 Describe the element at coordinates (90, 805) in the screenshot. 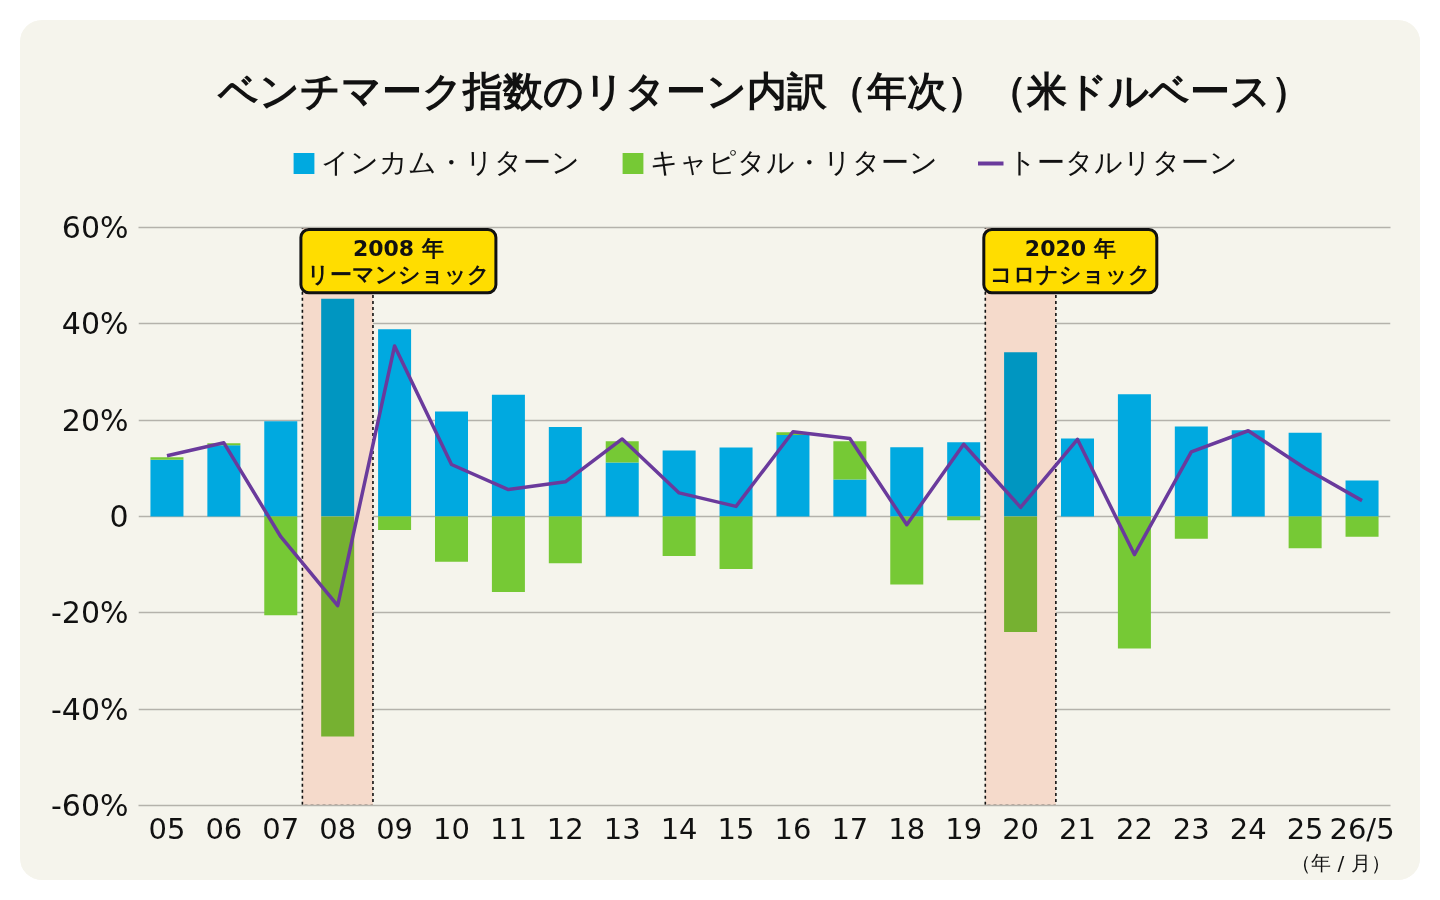

I see `y-tick-label: -60%` at that location.